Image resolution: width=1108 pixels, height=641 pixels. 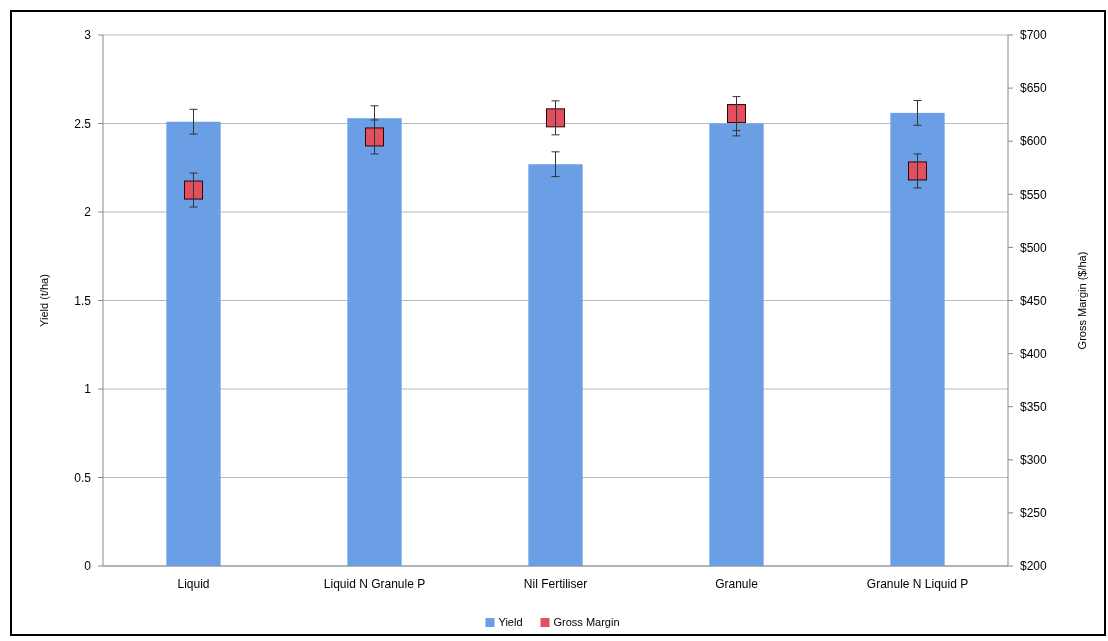 I want to click on y2-tick-label: $300, so click(x=1034, y=460).